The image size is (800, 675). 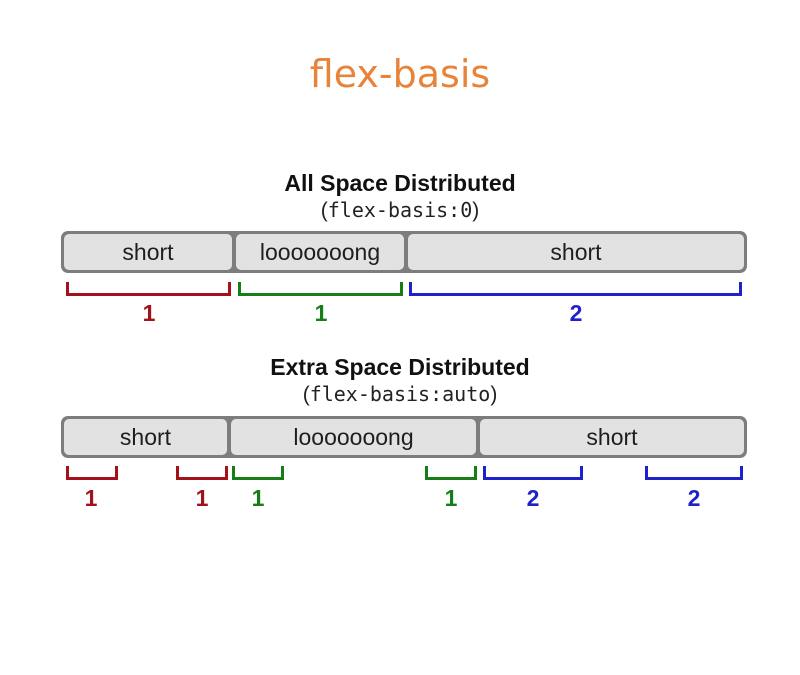 I want to click on section-2-close-paren: ), so click(x=494, y=394).